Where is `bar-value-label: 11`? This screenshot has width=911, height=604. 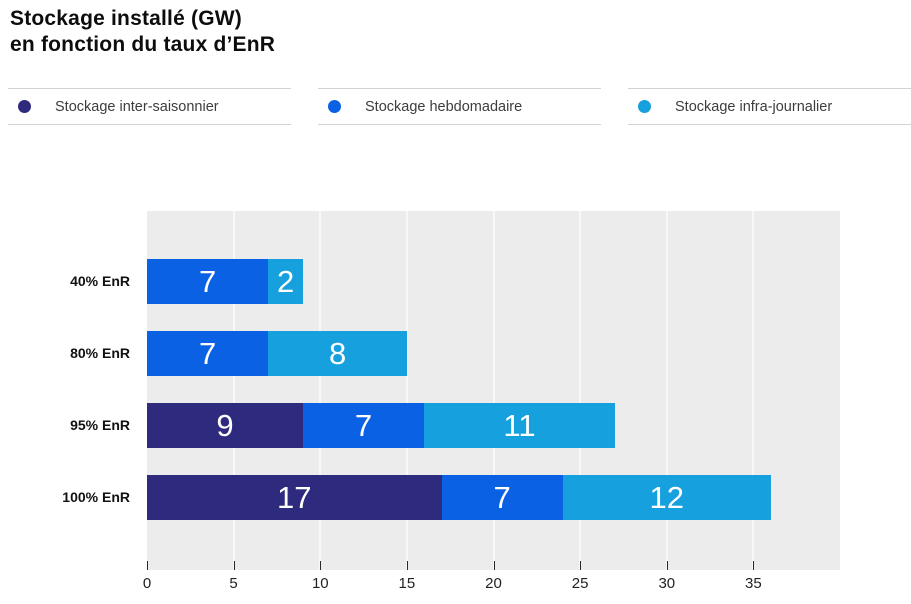 bar-value-label: 11 is located at coordinates (519, 425).